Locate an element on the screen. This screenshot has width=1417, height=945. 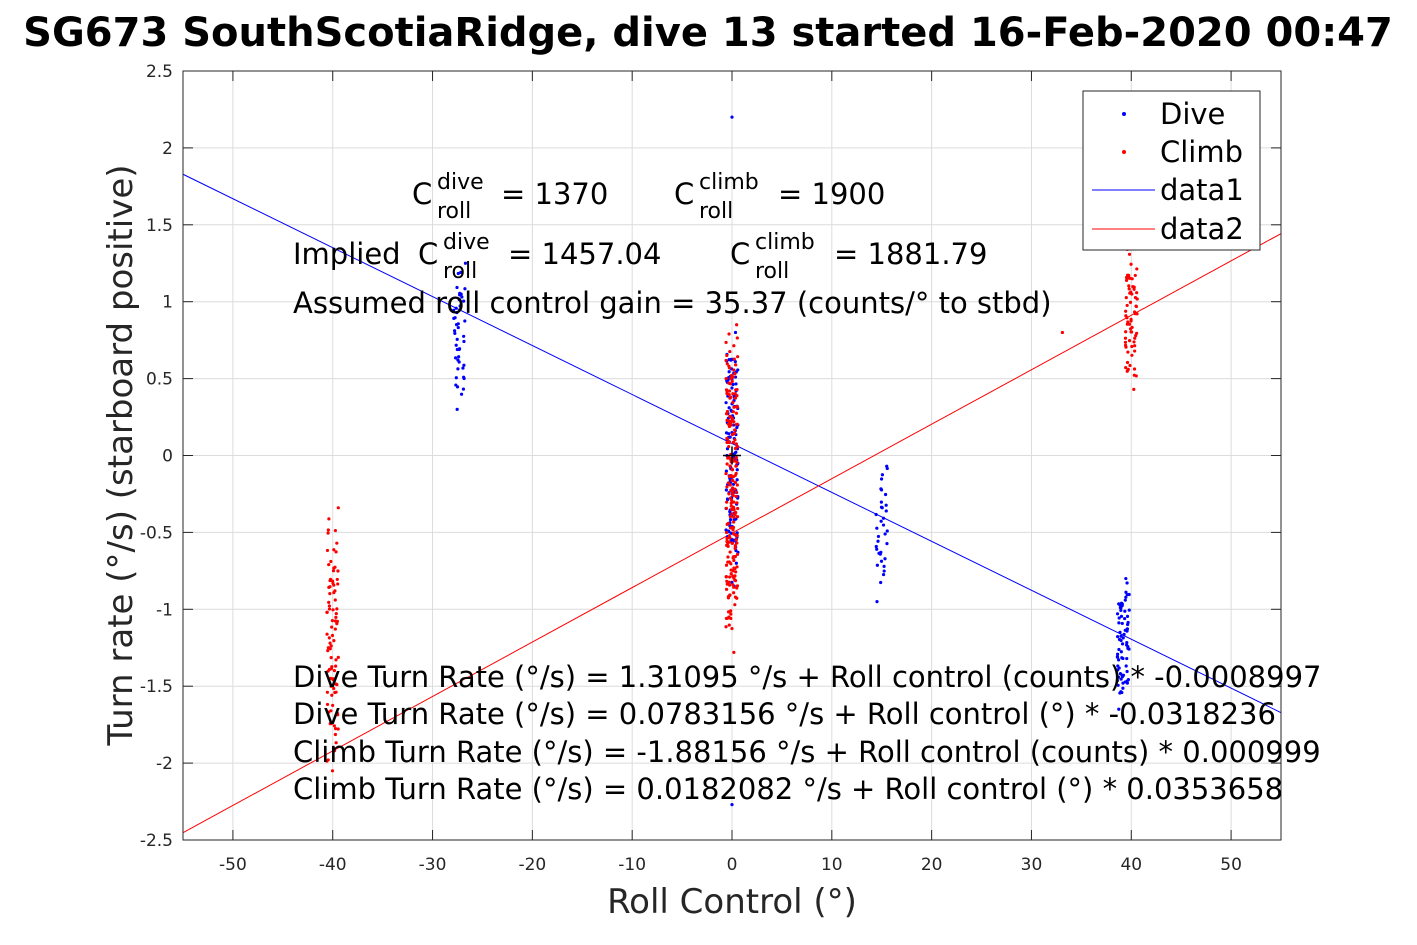
implied-climb-sup: climb is located at coordinates (785, 242).